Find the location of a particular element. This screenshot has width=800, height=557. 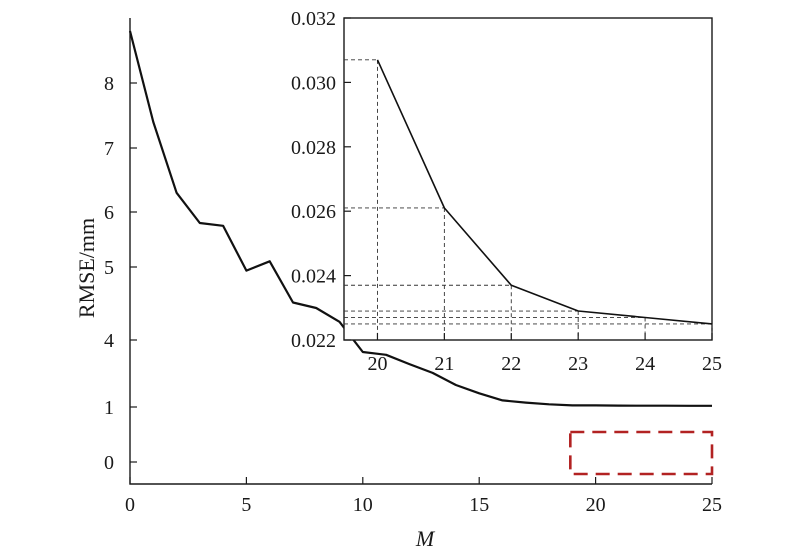

inset-y-ticks: 0.032 0.030 0.028 0.026 0.024 0.022 is located at coordinates (321, 180).